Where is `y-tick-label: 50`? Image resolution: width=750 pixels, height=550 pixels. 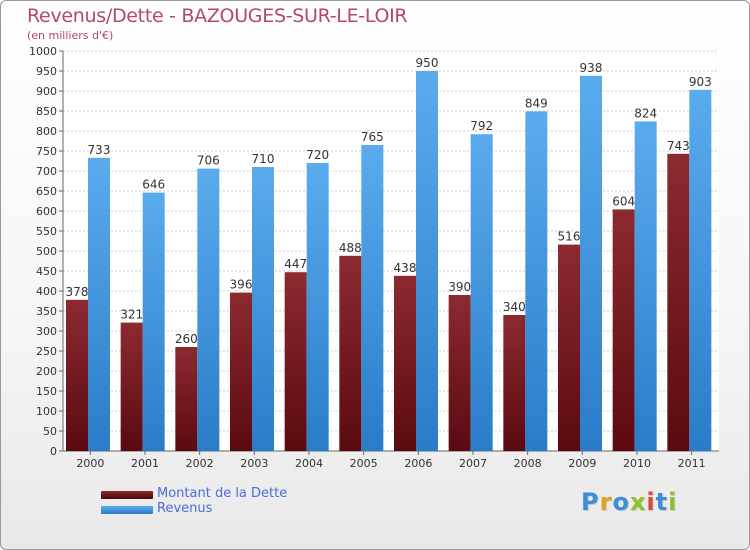
y-tick-label: 50 is located at coordinates (50, 431).